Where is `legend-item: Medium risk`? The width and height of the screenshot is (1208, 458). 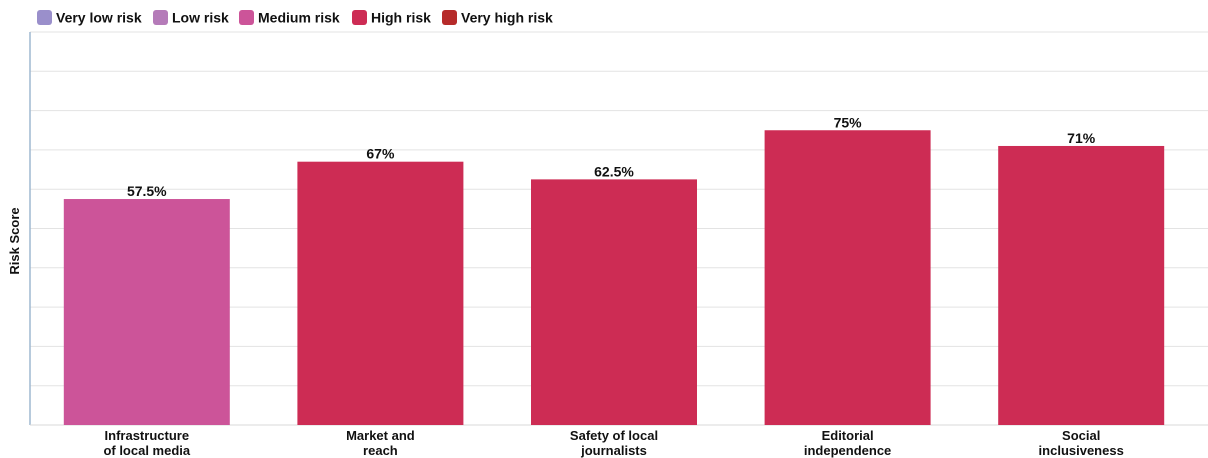
legend-item: Medium risk is located at coordinates (289, 18).